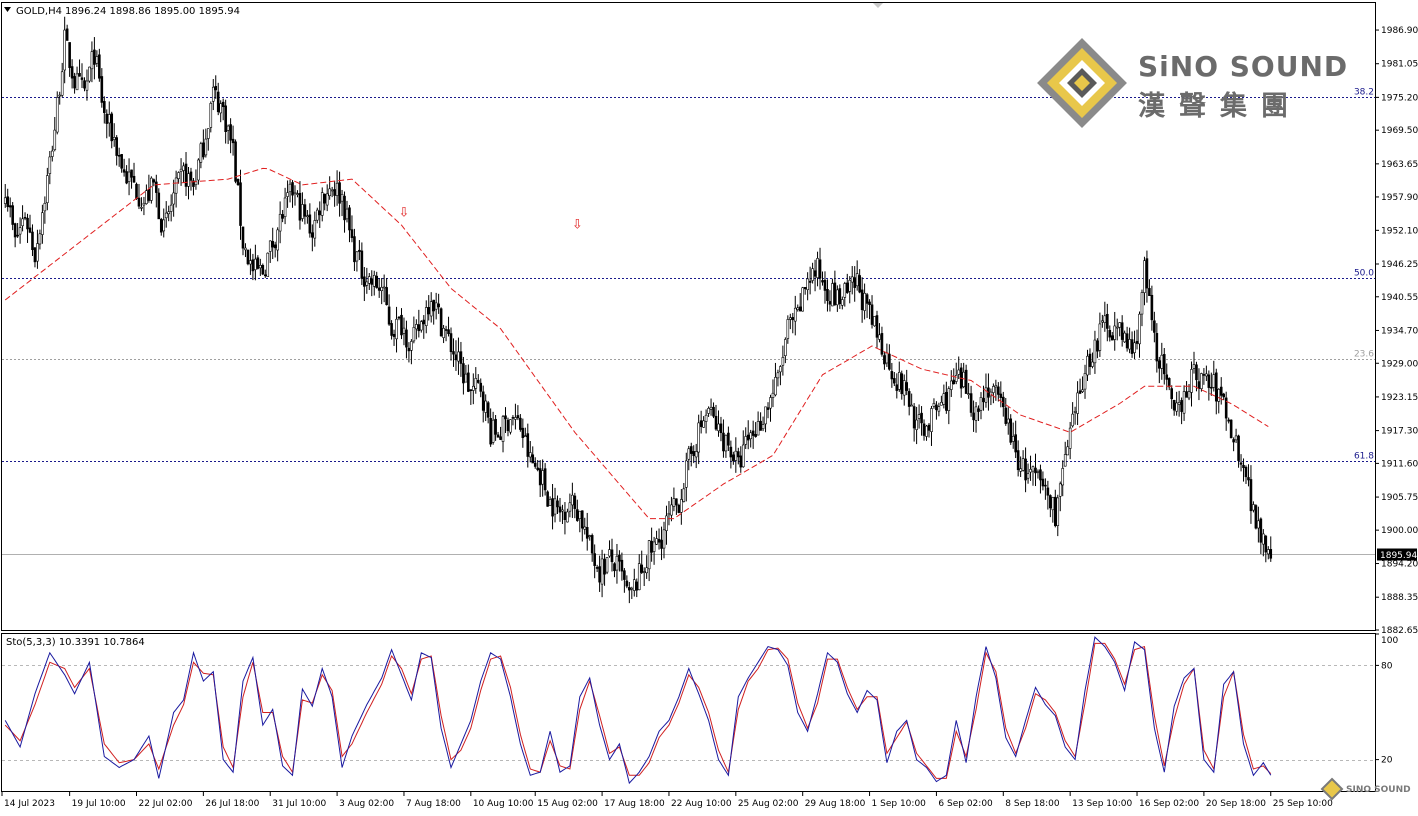 Image resolution: width=1418 pixels, height=816 pixels. Describe the element at coordinates (1399, 131) in the screenshot. I see `price-tick-label: 1969.50` at that location.